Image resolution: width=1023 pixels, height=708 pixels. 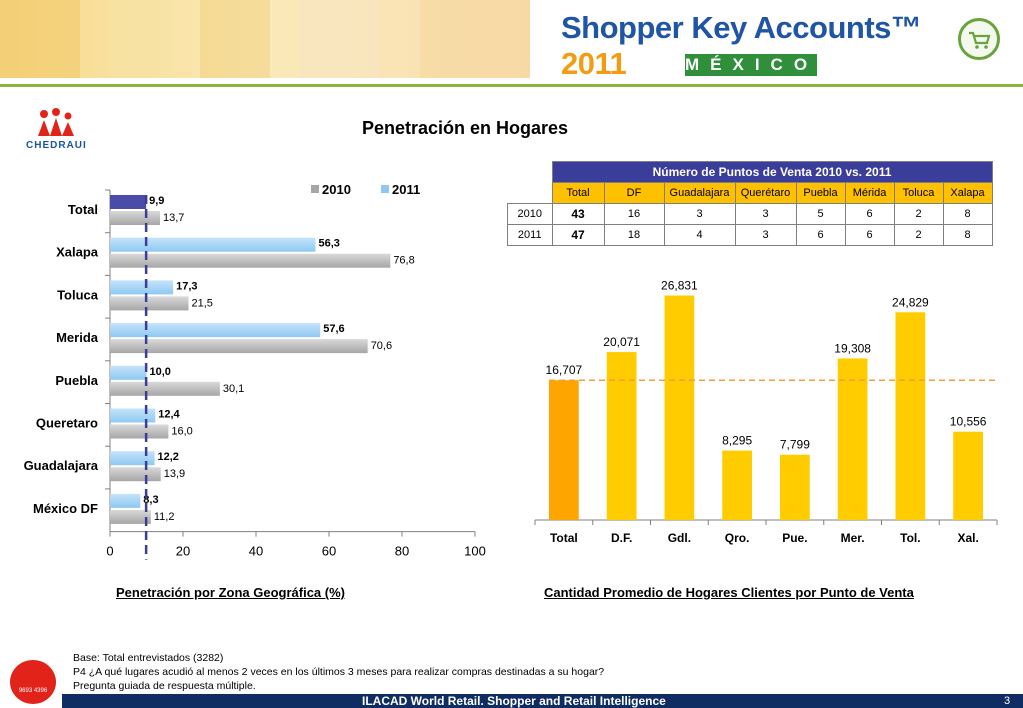 I want to click on footer-bar, so click(x=542, y=701).